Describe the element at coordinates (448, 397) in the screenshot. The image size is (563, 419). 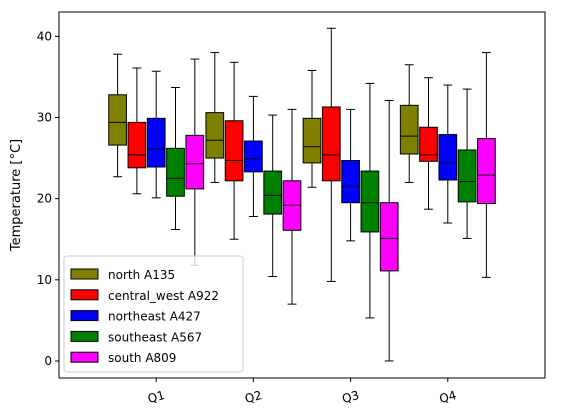
I see `x-tick-label: Q4` at that location.